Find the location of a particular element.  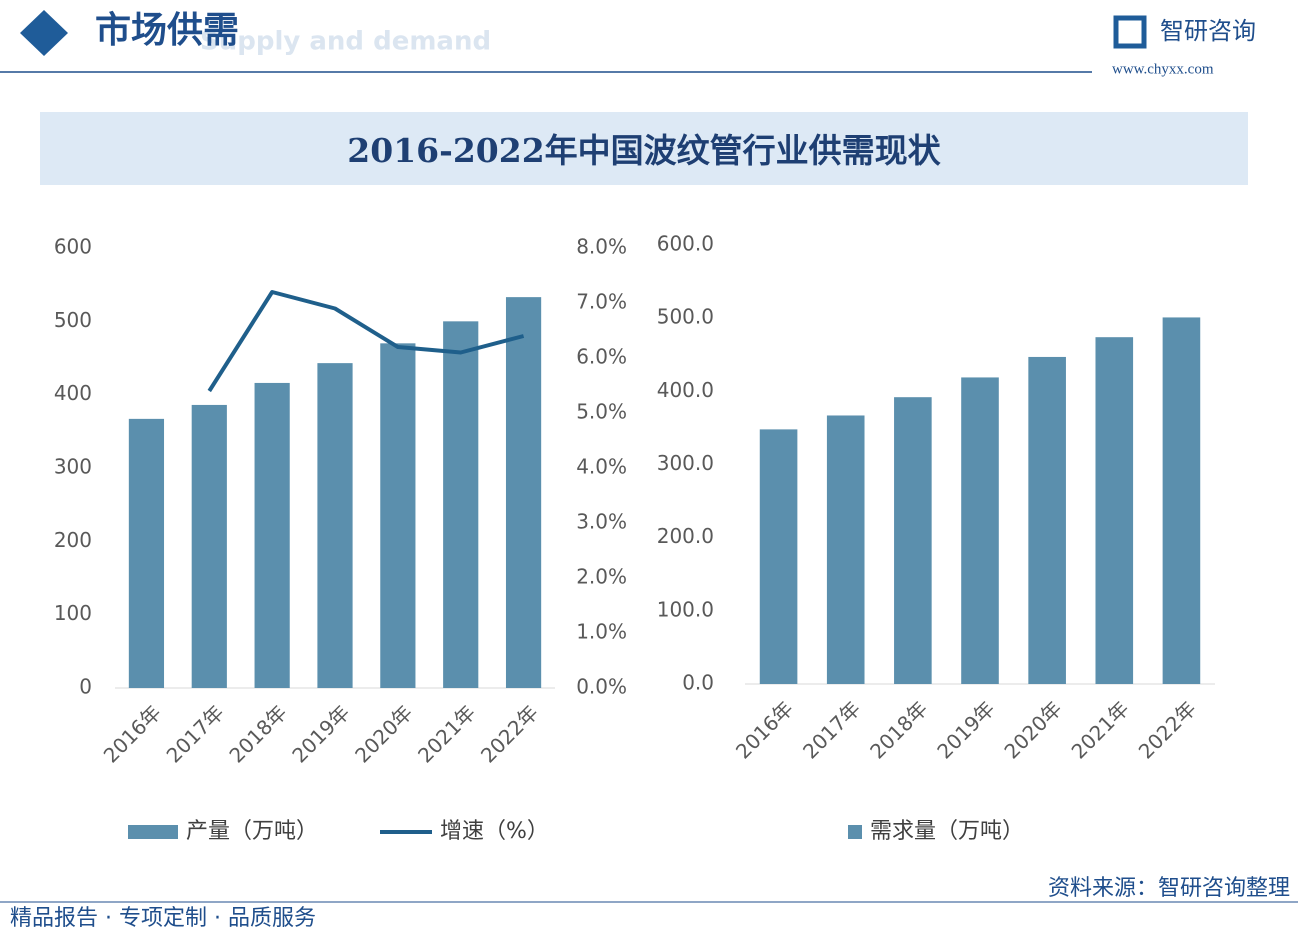

y-tick-label: 100.0 is located at coordinates (685, 609).